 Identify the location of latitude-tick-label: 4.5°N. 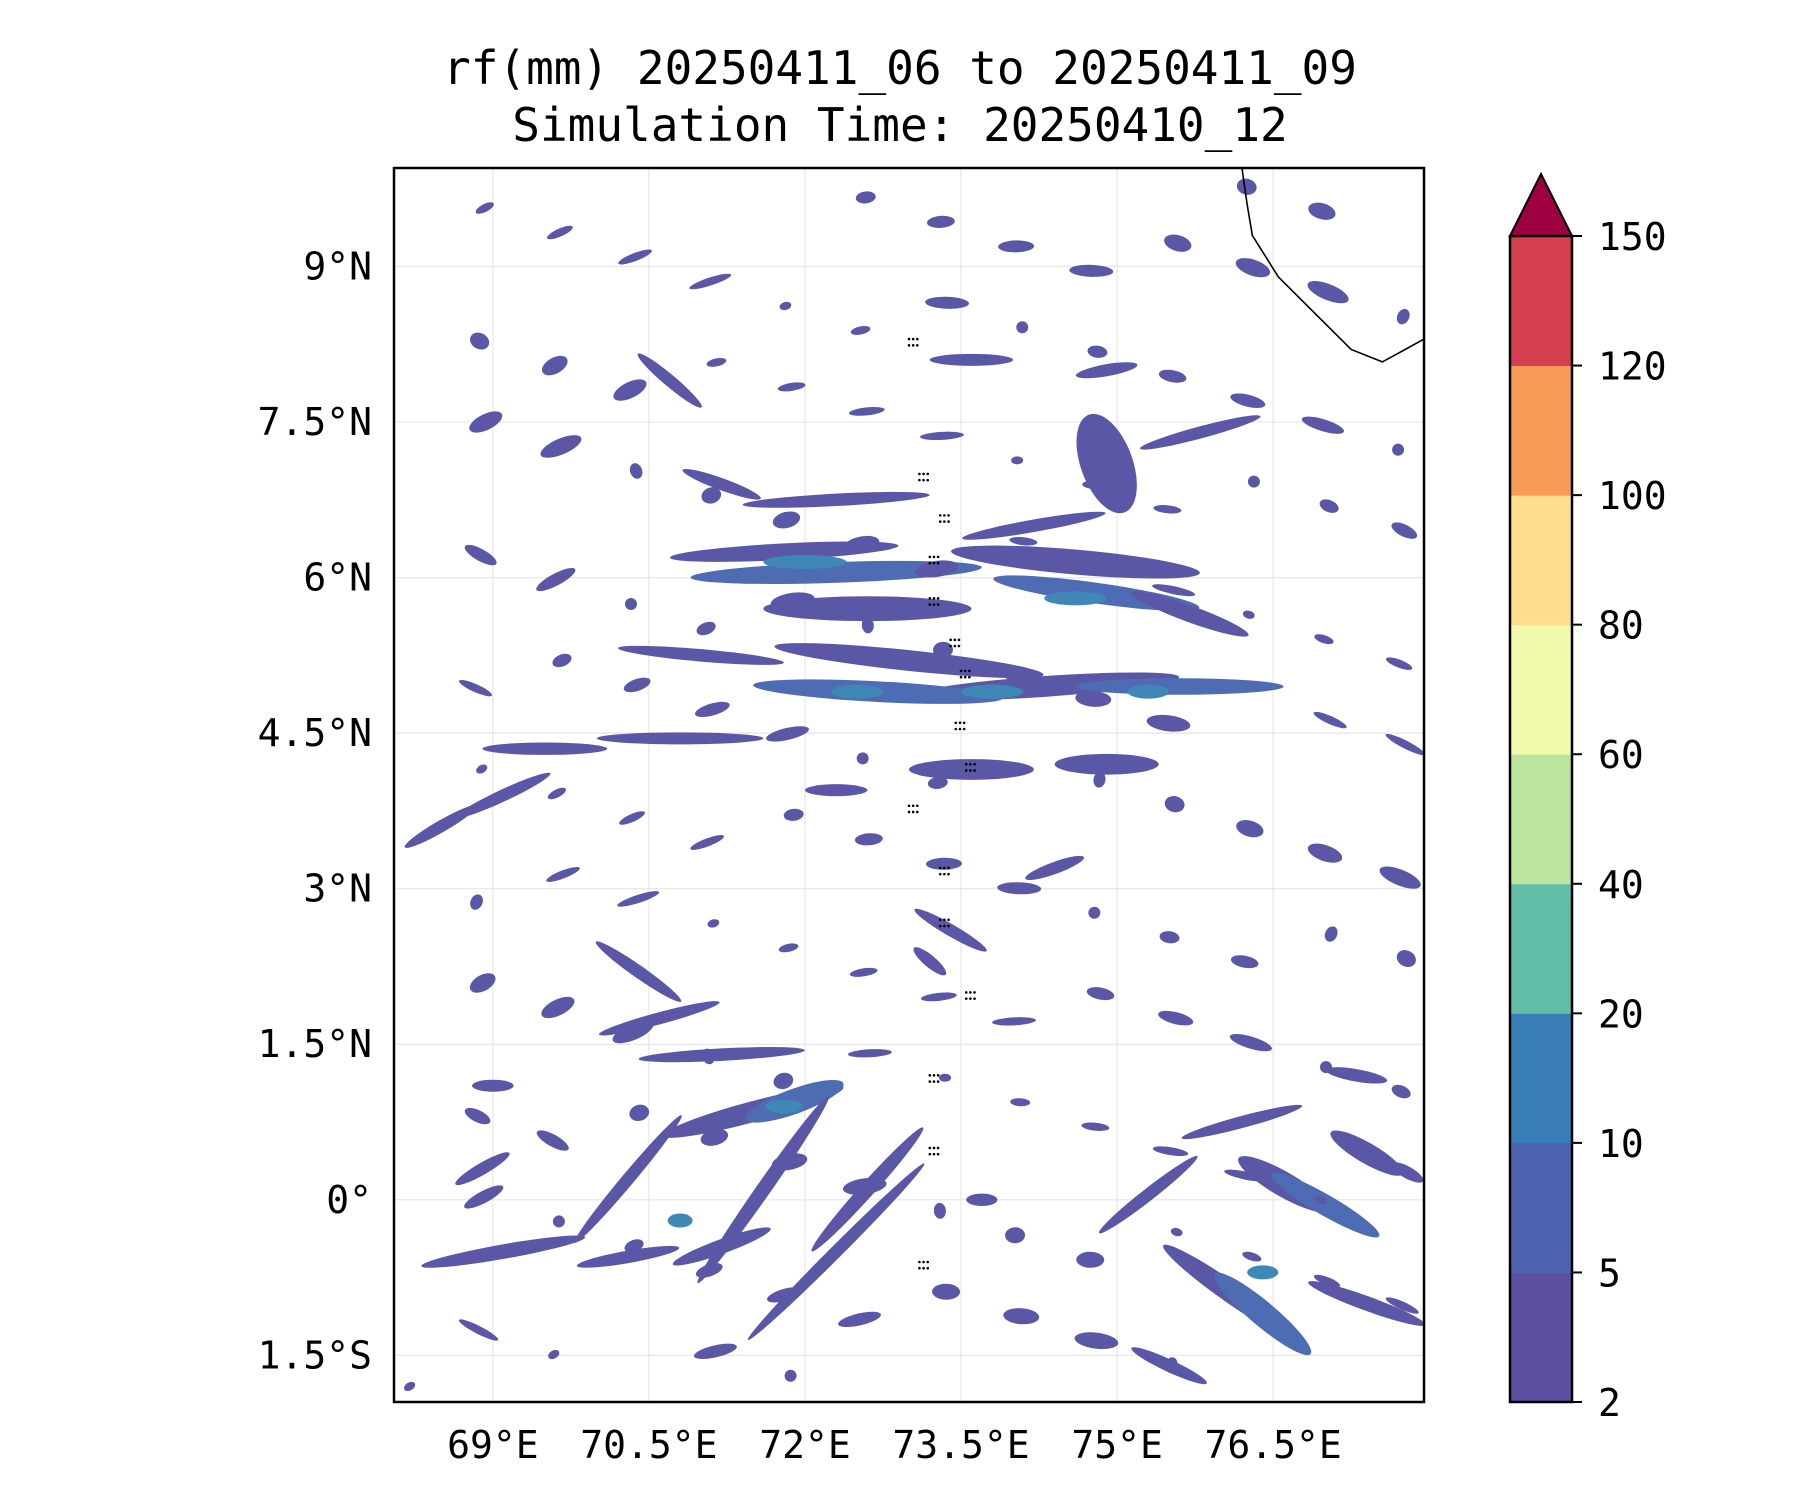
(315, 733).